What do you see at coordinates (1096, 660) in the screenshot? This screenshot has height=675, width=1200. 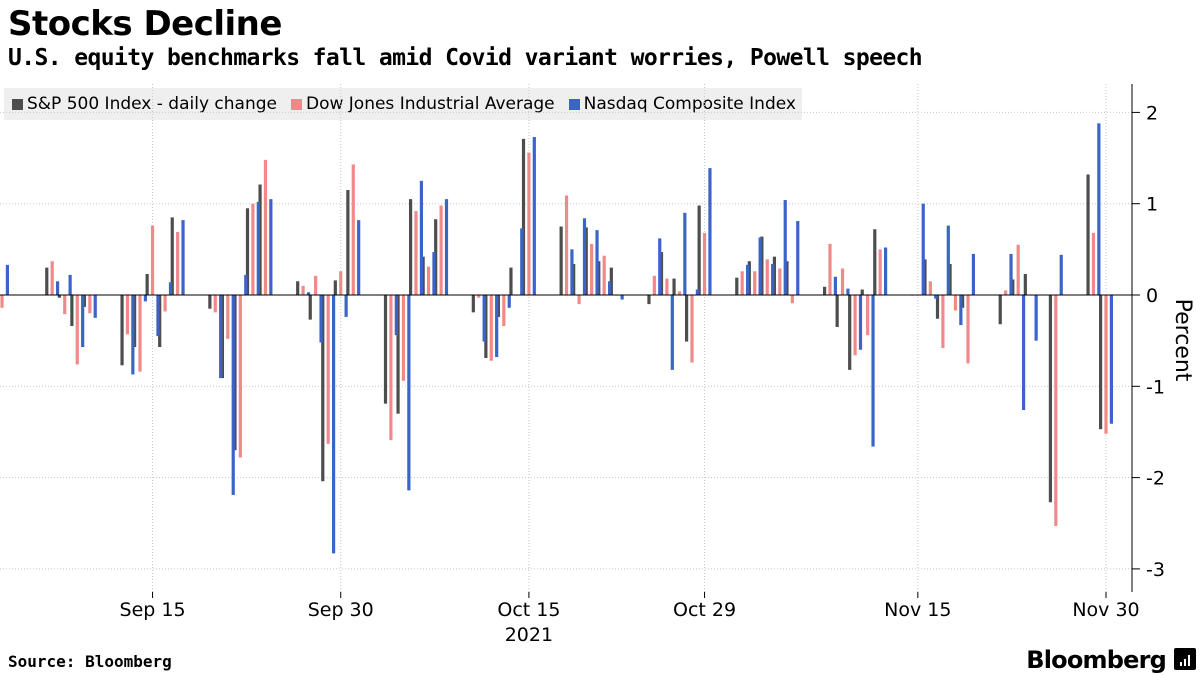 I see `brand-wordmark: Bloomberg` at bounding box center [1096, 660].